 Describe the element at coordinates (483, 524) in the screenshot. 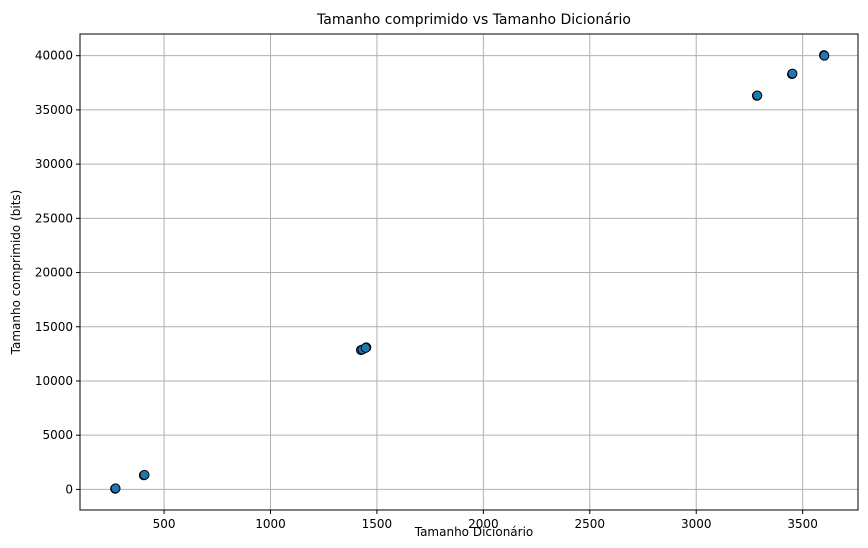

I see `x-tick-label: 2000` at that location.